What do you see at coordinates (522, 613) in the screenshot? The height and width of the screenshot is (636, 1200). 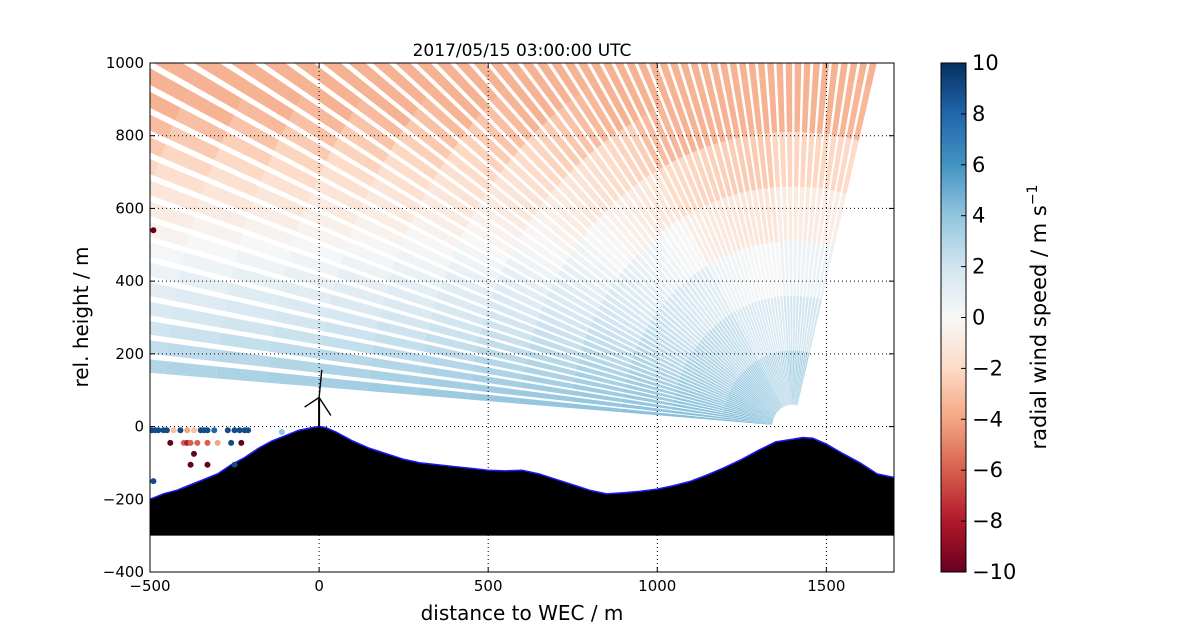 I see `x-axis-title: distance to WEC / m` at bounding box center [522, 613].